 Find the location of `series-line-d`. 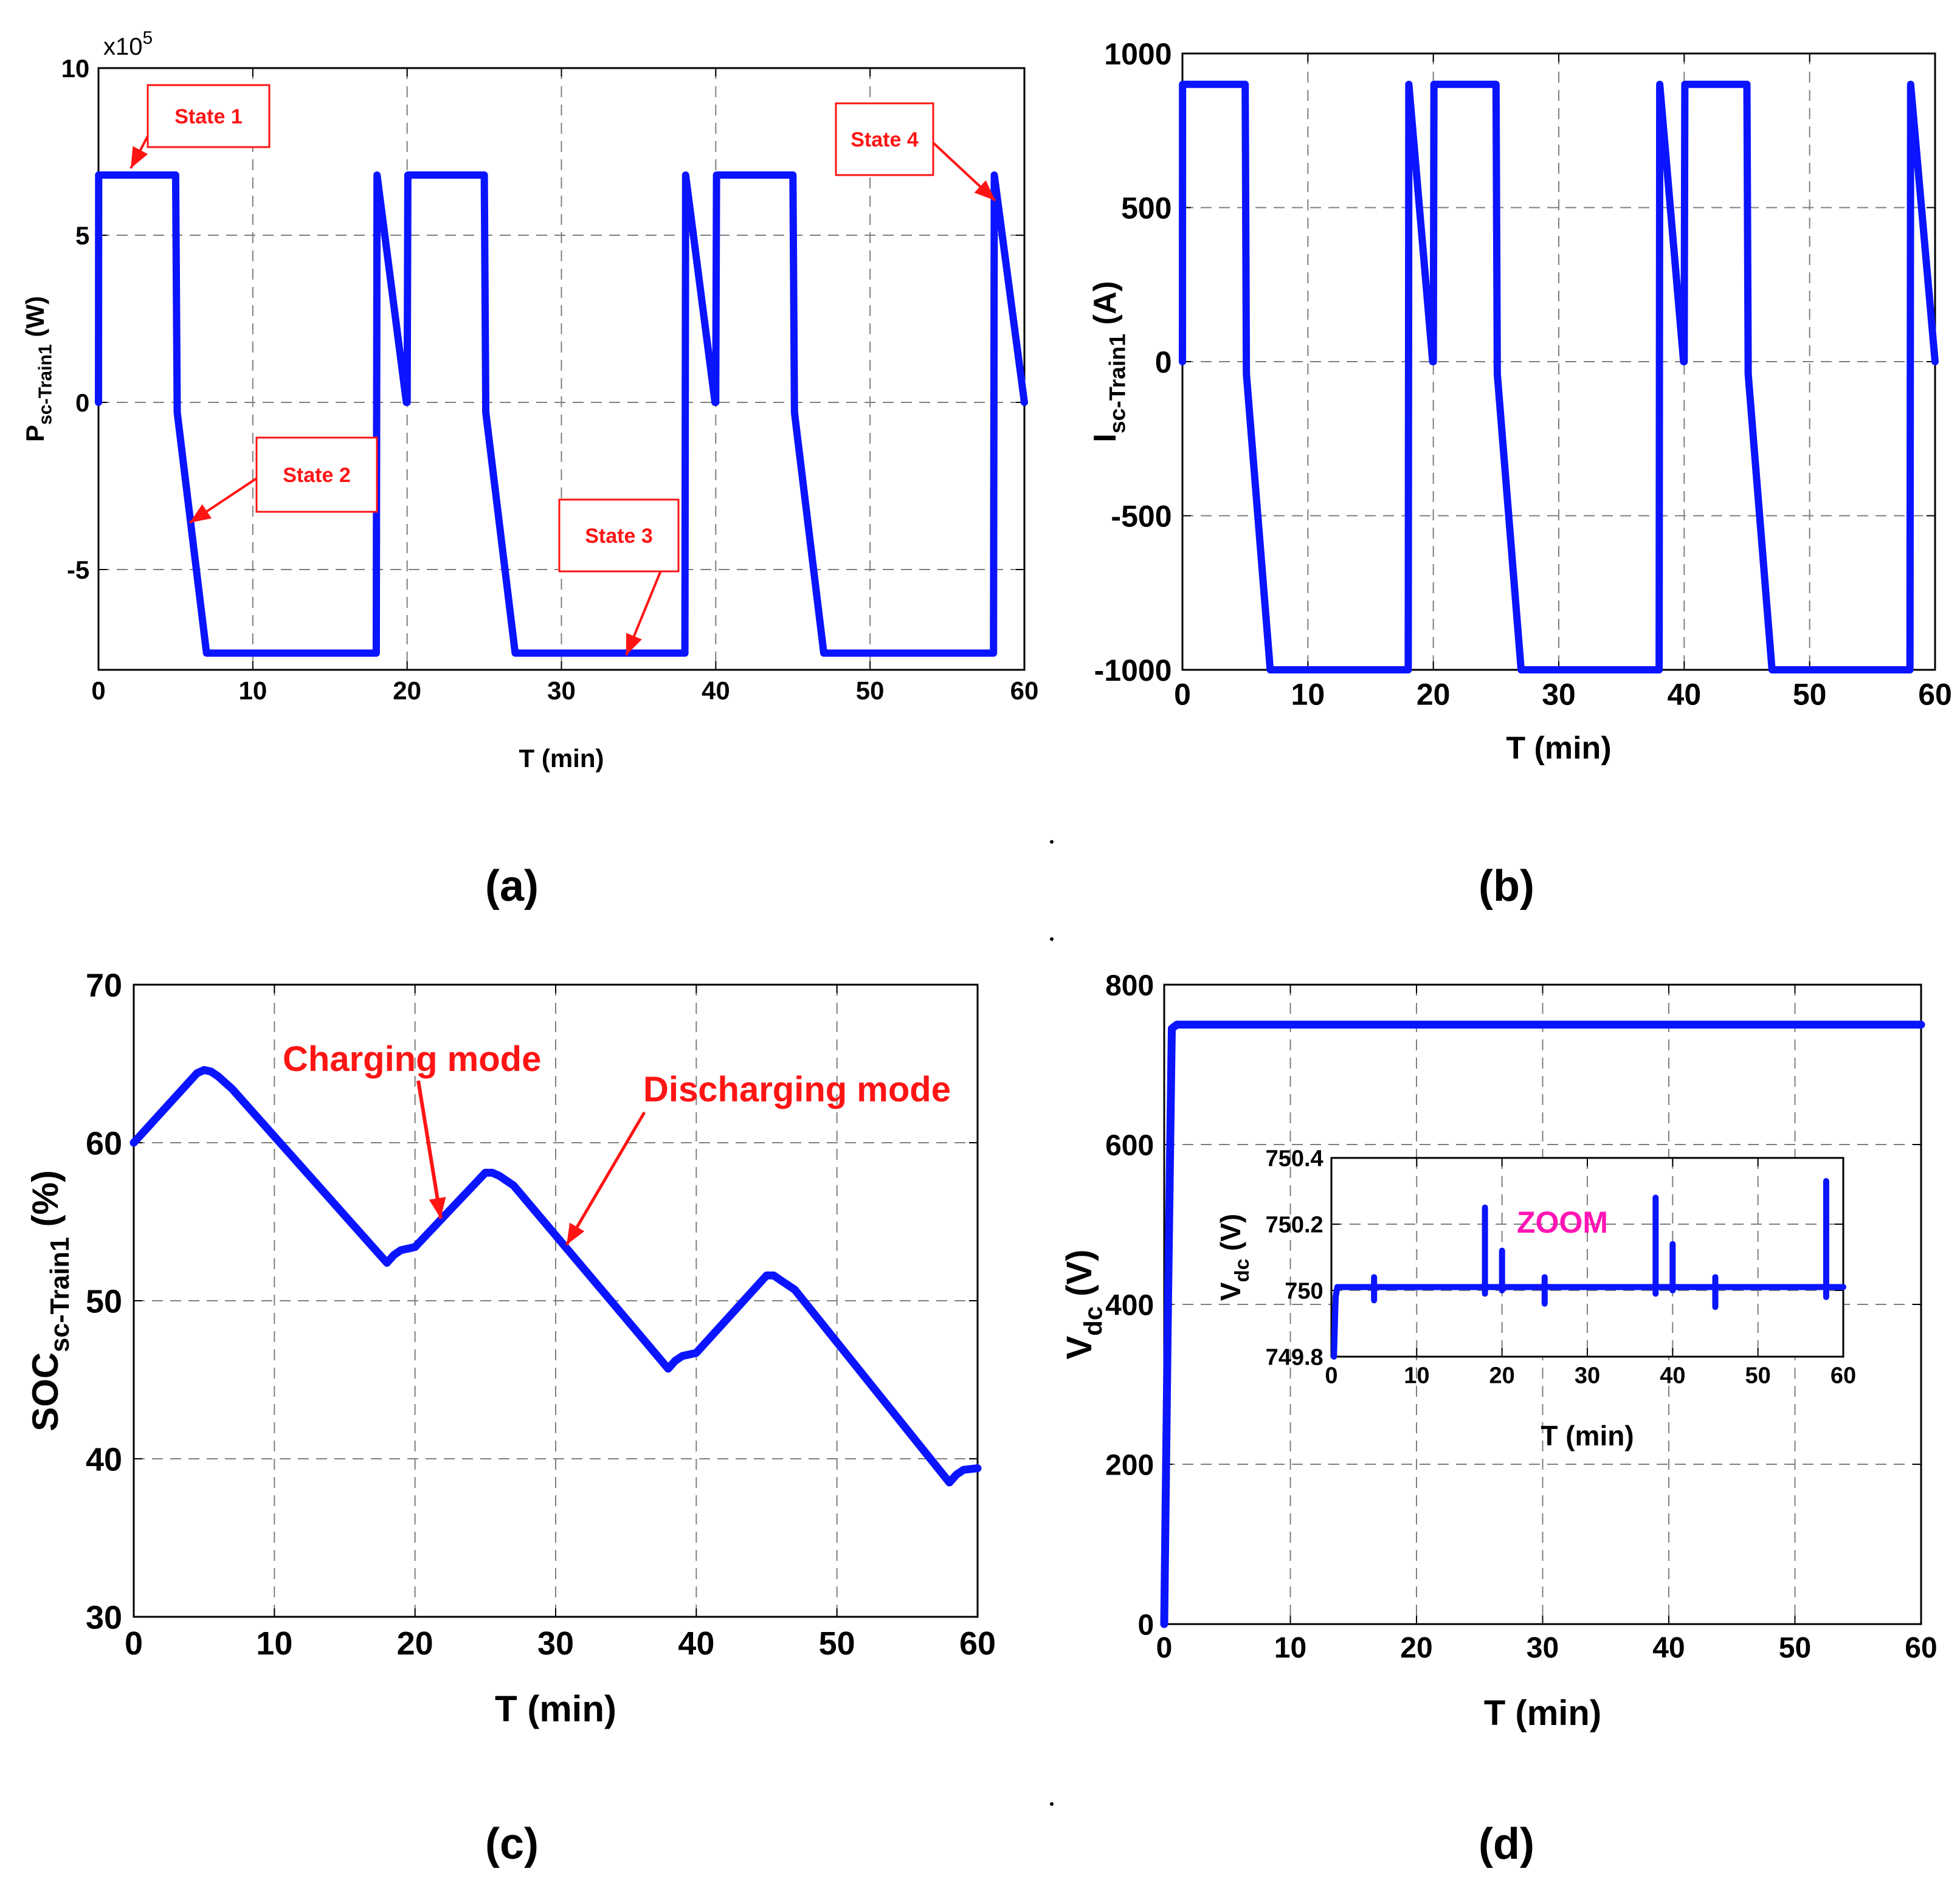

series-line-d is located at coordinates (1542, 1324).